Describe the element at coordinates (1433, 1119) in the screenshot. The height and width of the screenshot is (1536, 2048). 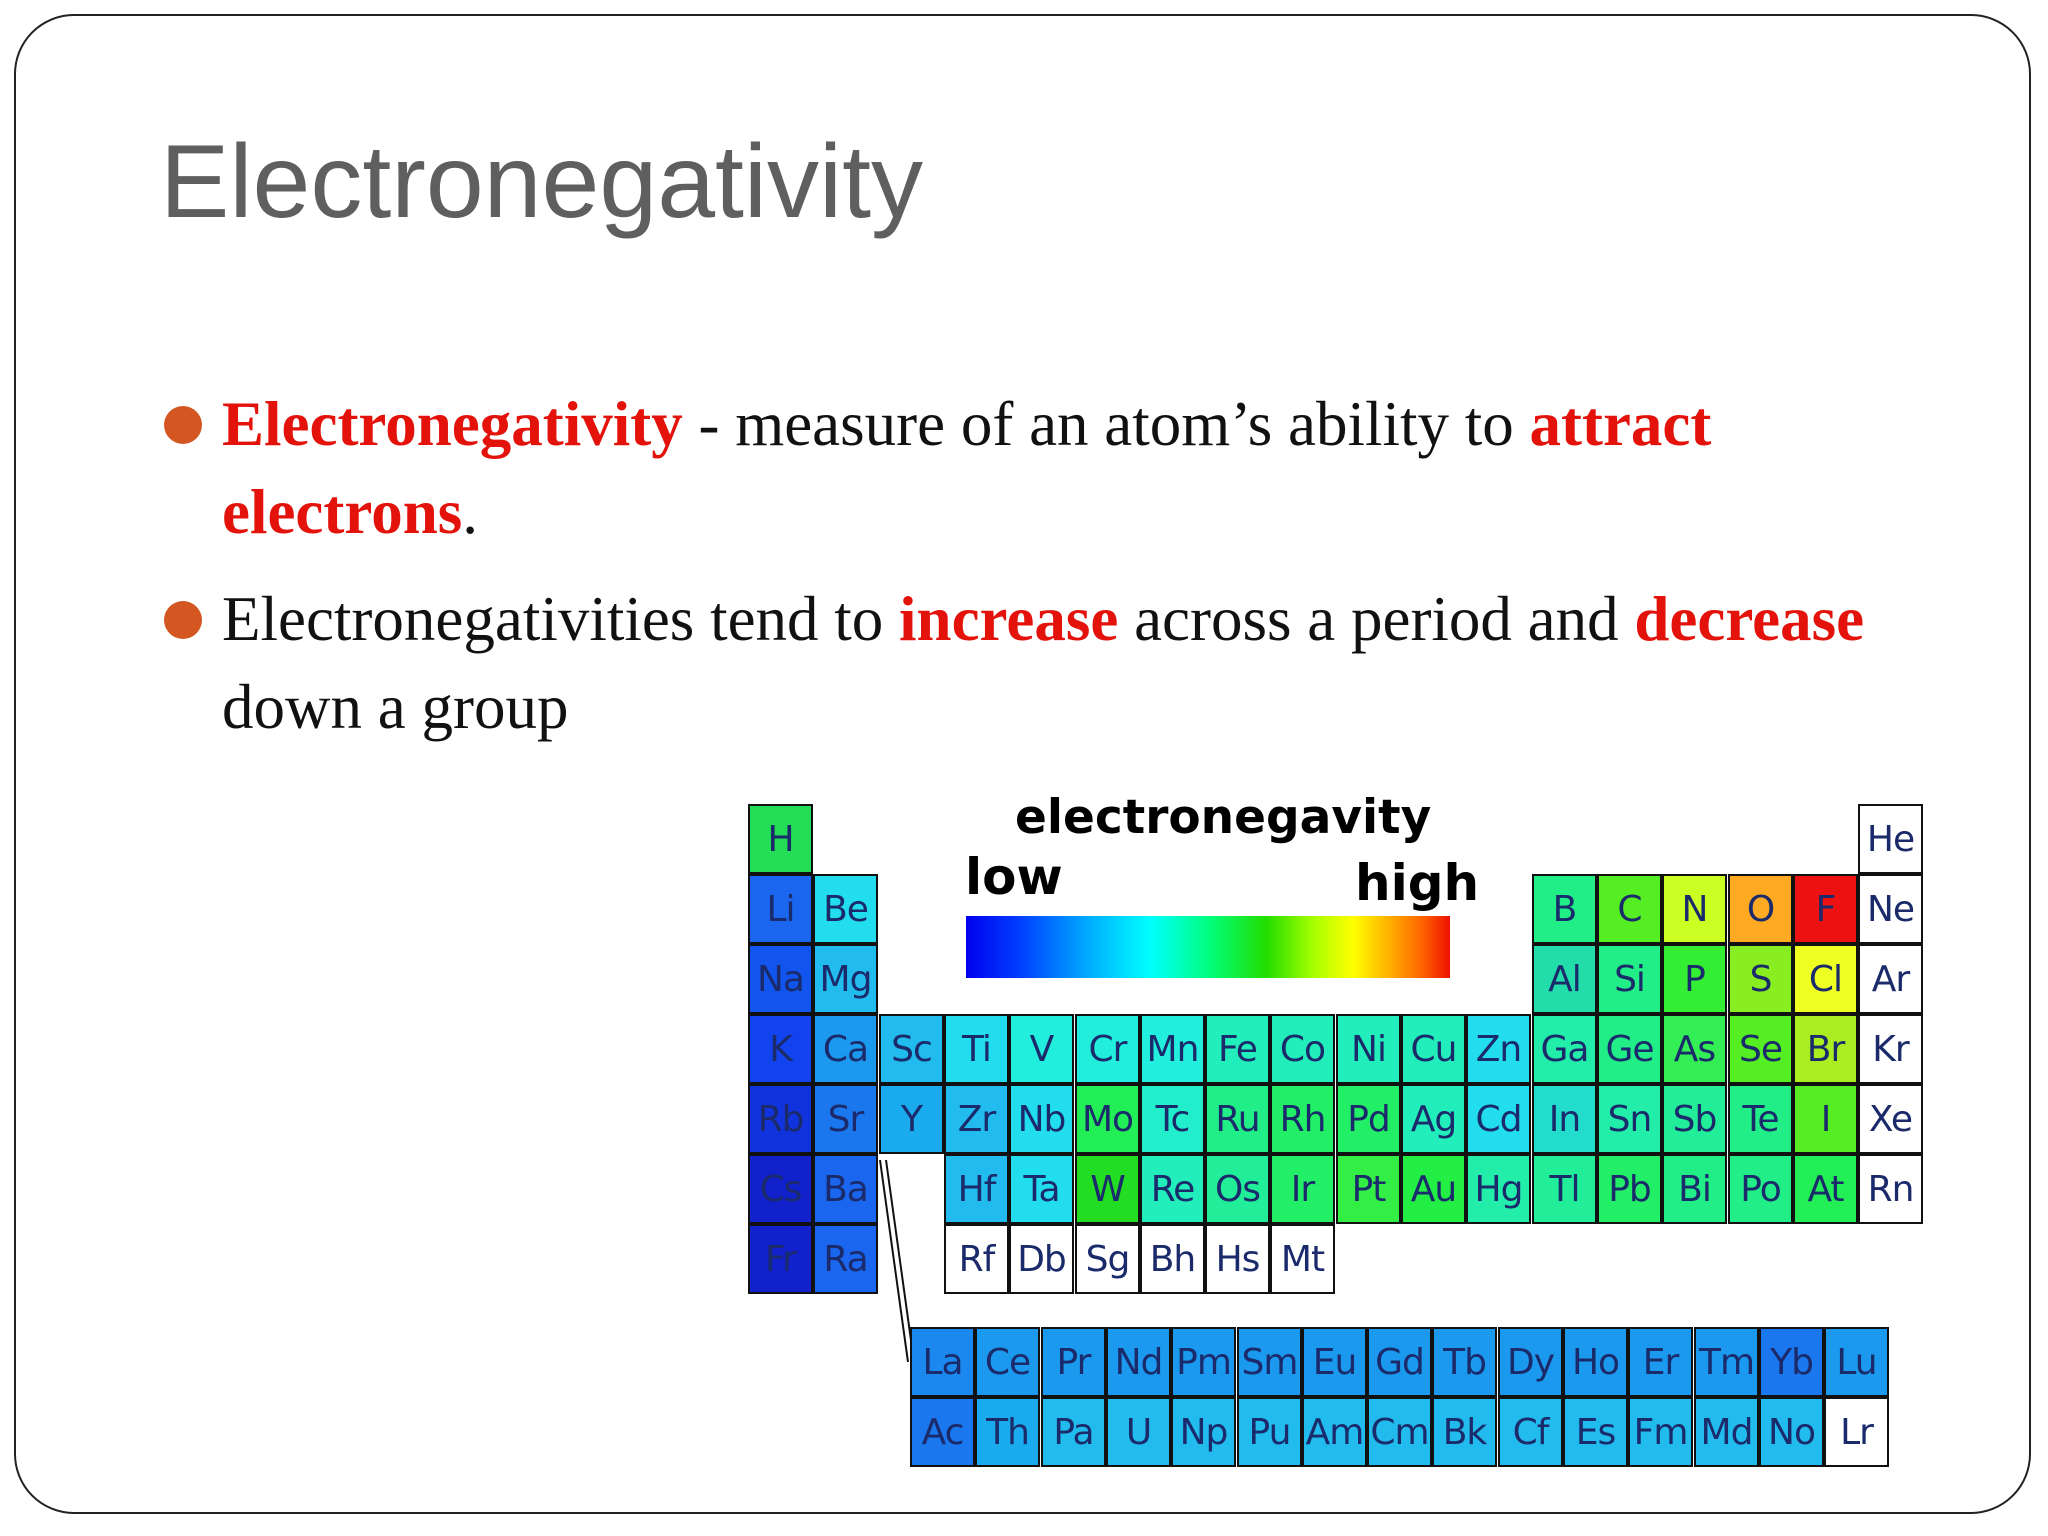
I see `element-ag: Ag` at that location.